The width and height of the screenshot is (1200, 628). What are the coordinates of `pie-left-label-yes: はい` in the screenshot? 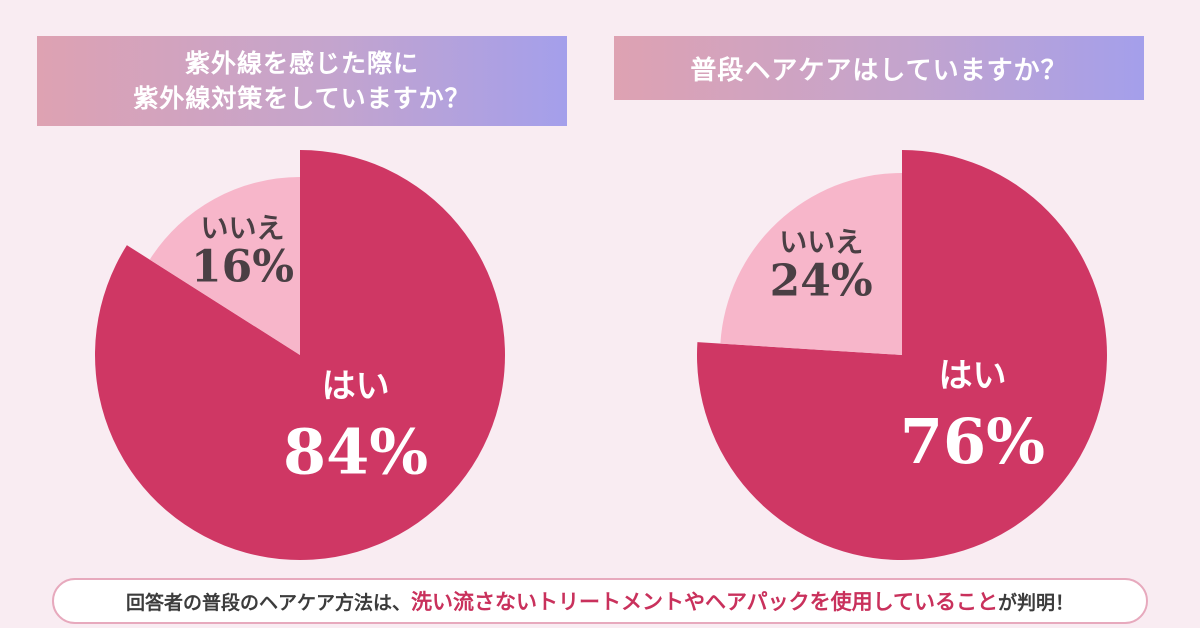 It's located at (356, 387).